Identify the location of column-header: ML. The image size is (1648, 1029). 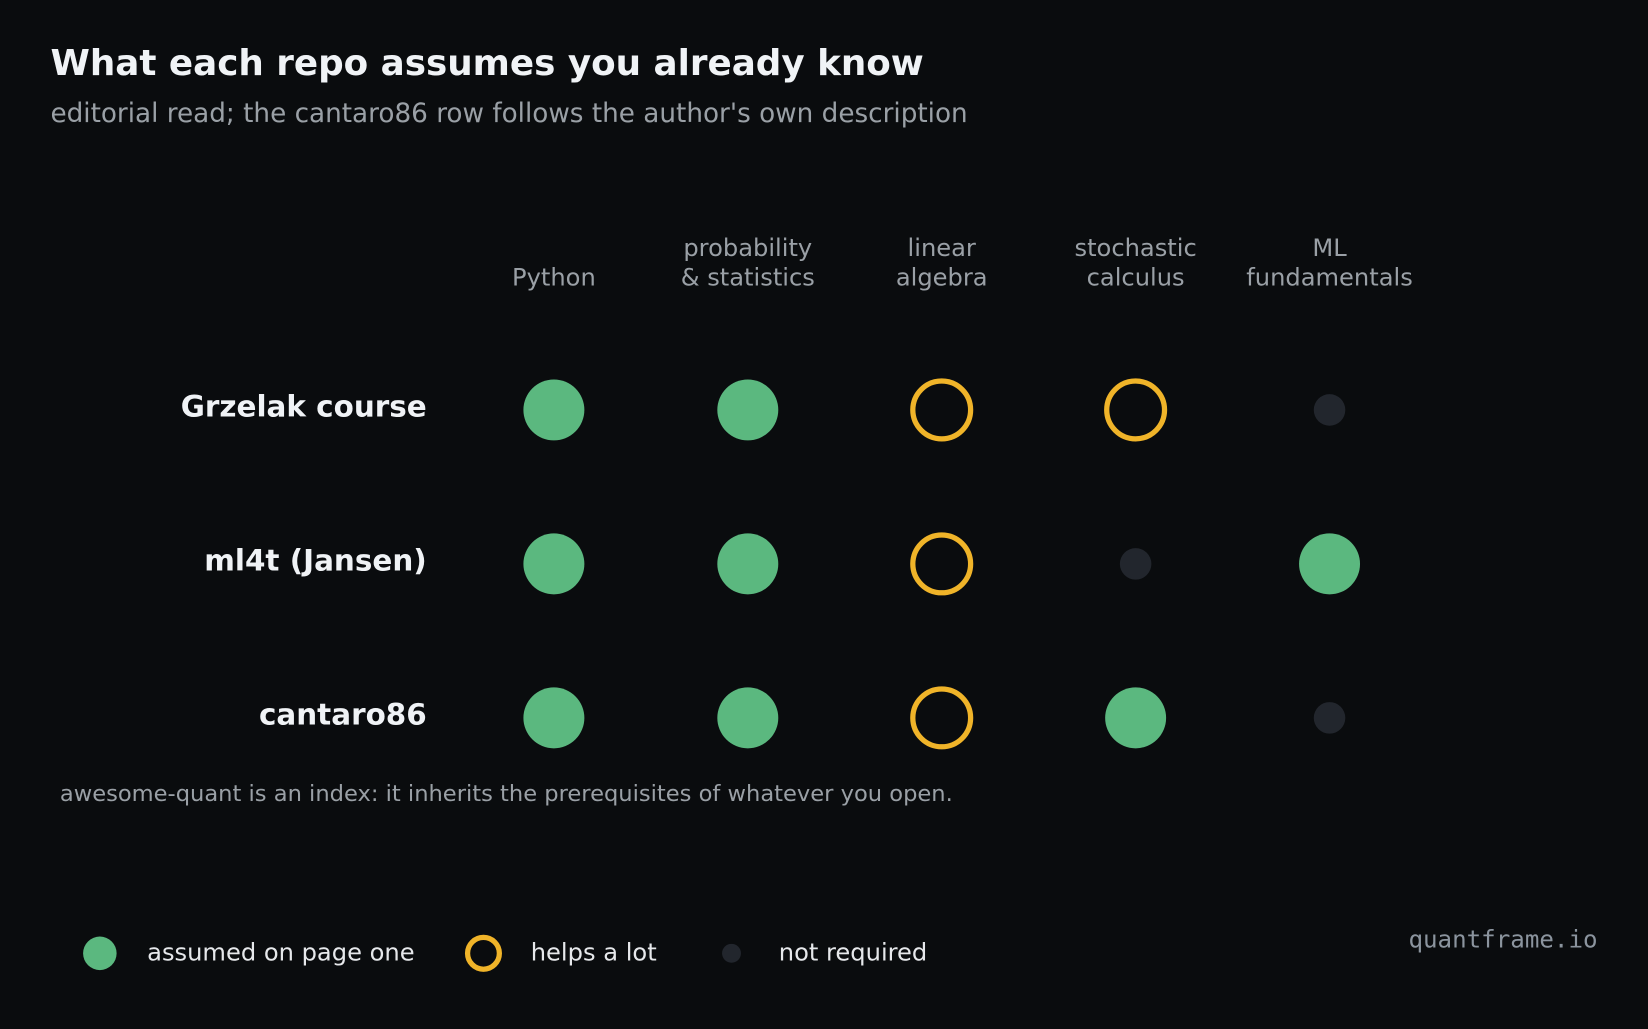
(1329, 248).